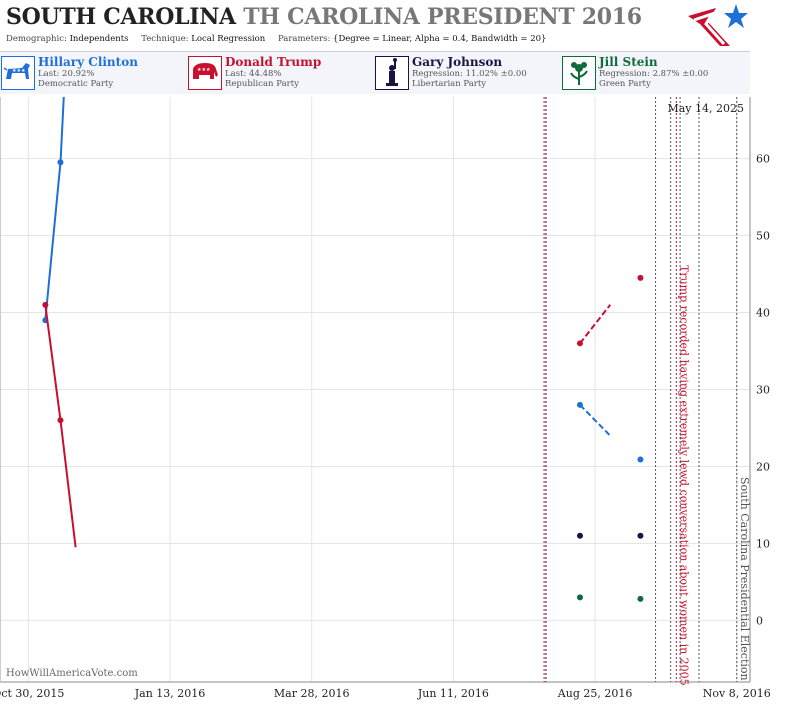 The height and width of the screenshot is (704, 789). I want to click on state-name: SOUTH CAROLINA, so click(121, 17).